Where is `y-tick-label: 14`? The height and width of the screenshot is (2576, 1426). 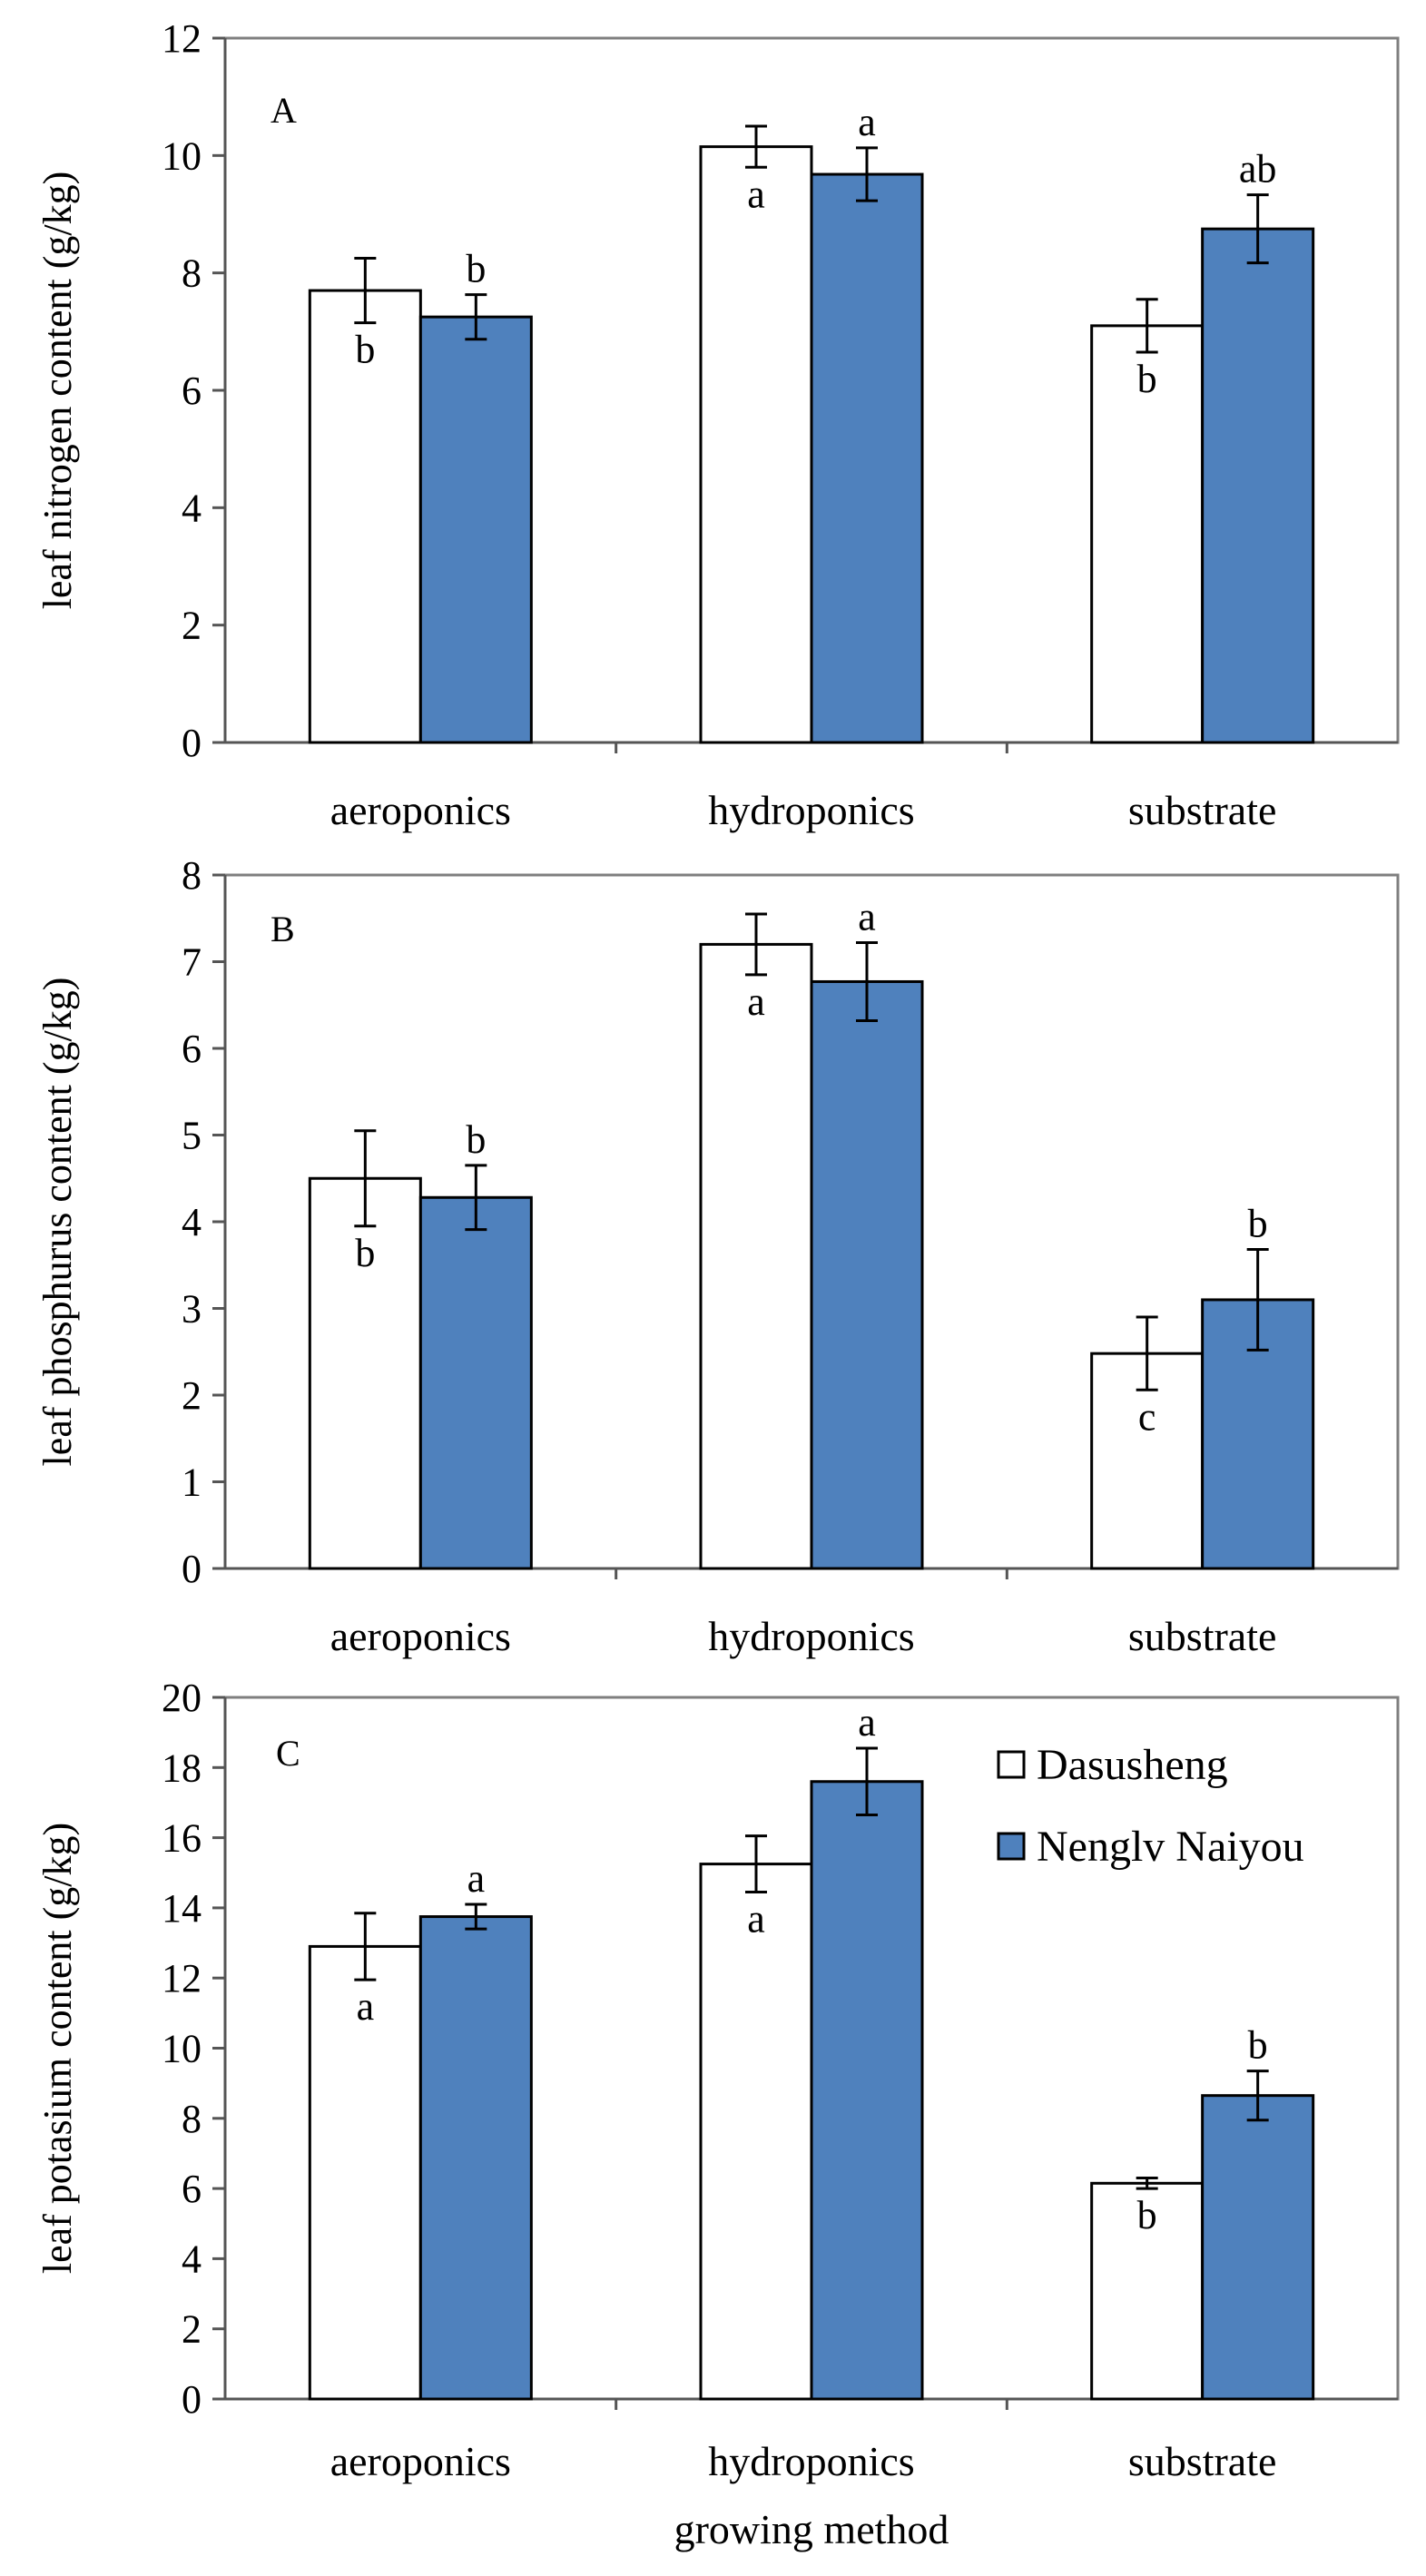 y-tick-label: 14 is located at coordinates (182, 1908).